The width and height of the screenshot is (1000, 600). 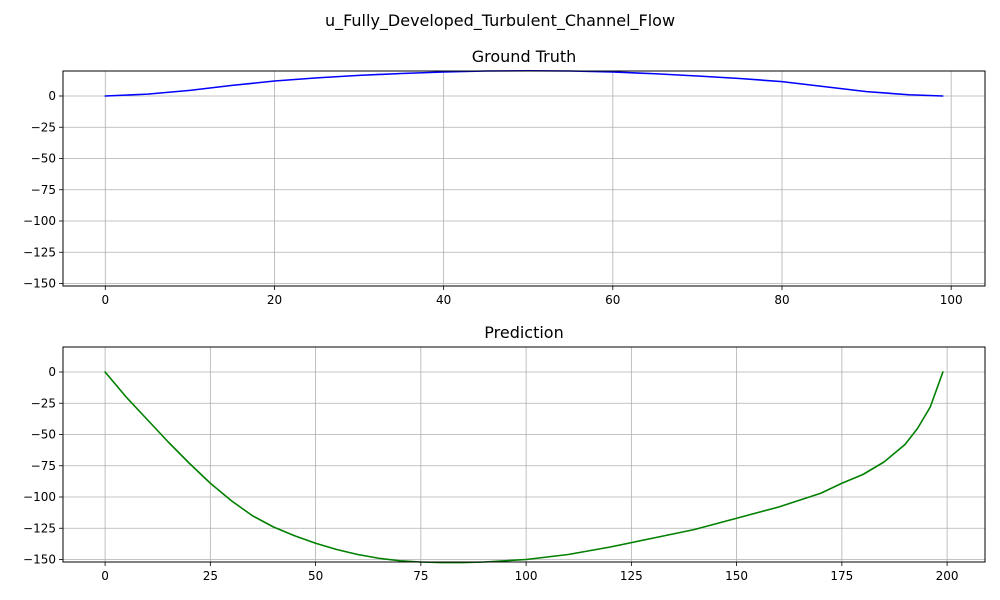 I want to click on prediction-y-tick-label: −150, so click(x=39, y=560).